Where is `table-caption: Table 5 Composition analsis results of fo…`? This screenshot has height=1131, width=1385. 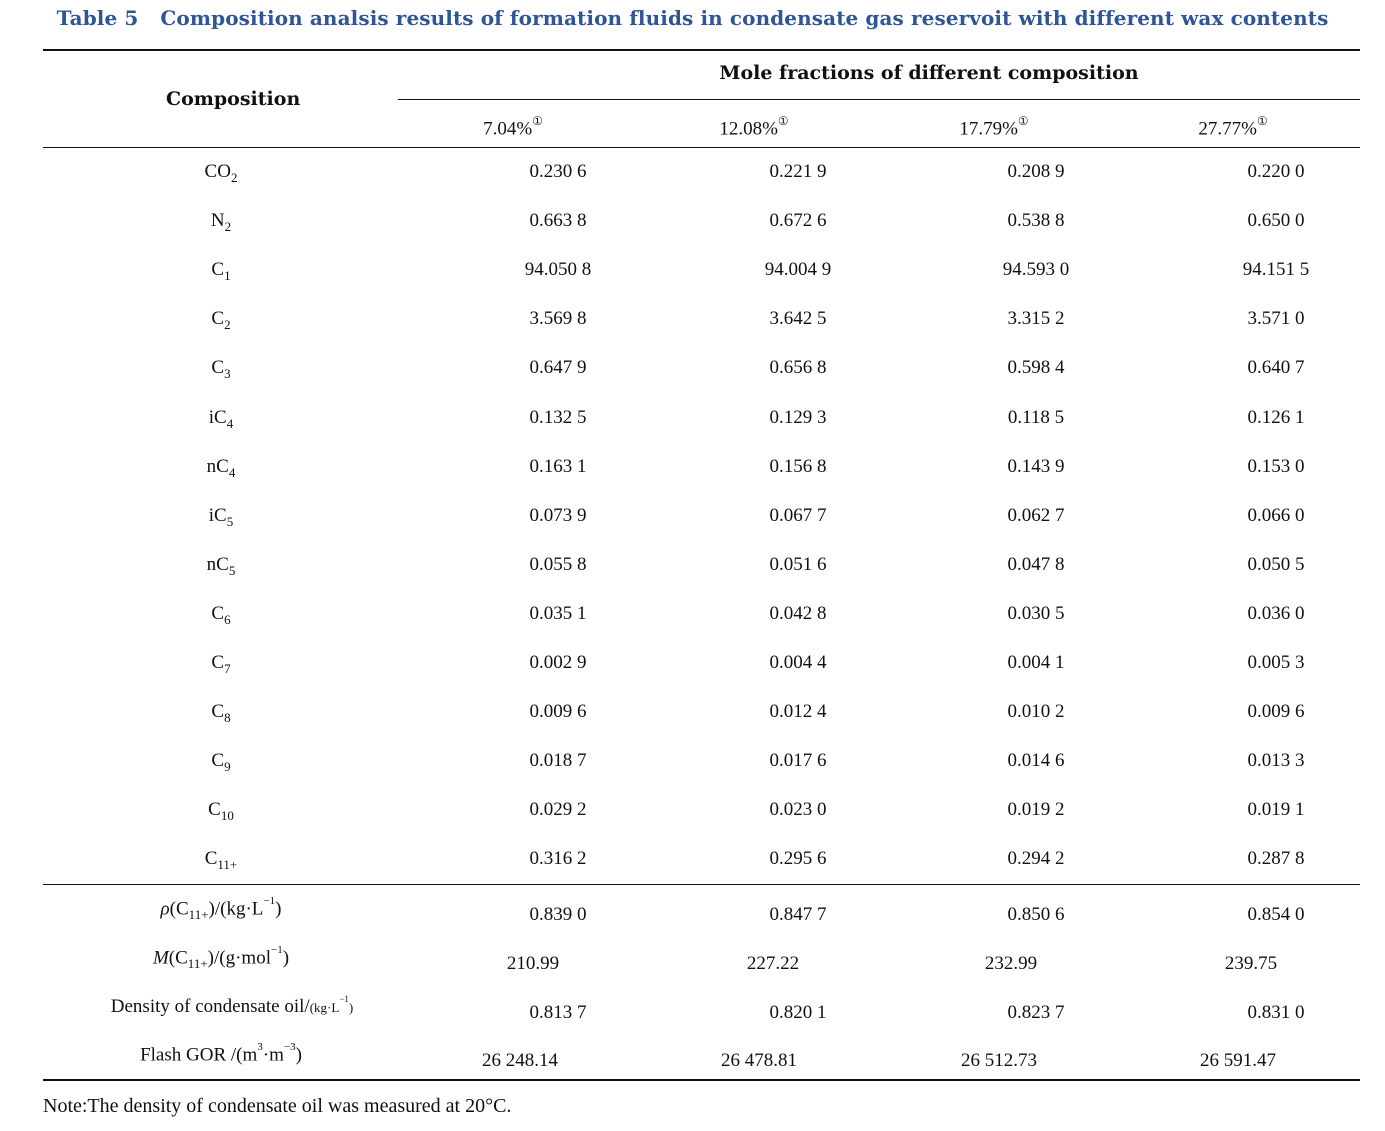 table-caption: Table 5 Composition analsis results of fo… is located at coordinates (692, 18).